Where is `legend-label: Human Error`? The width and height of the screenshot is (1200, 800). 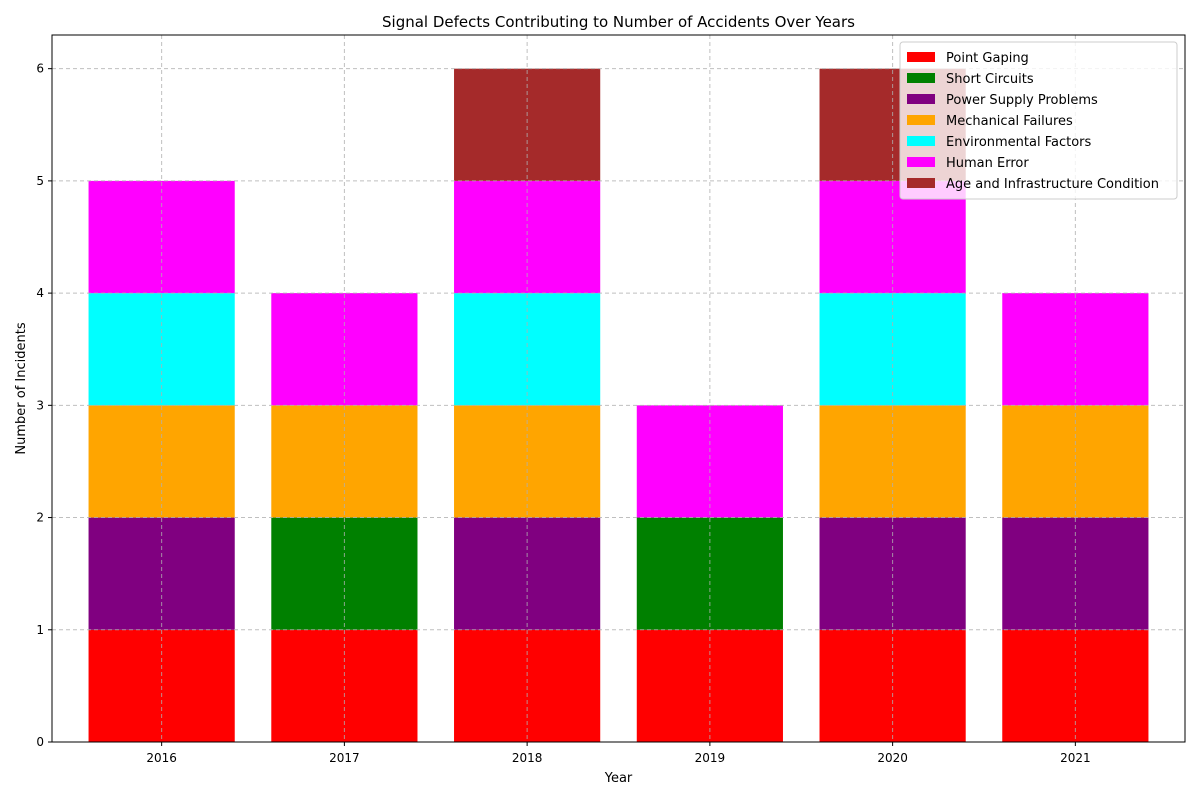 legend-label: Human Error is located at coordinates (987, 163).